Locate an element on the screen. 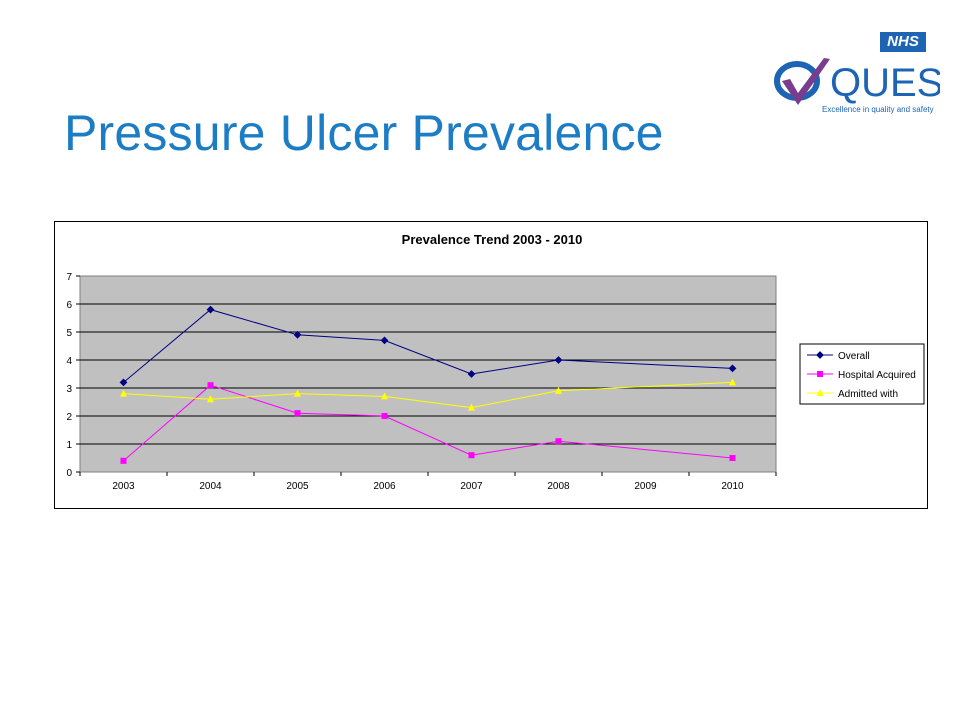 Image resolution: width=960 pixels, height=720 pixels. y-tick-label: 3 is located at coordinates (69, 389).